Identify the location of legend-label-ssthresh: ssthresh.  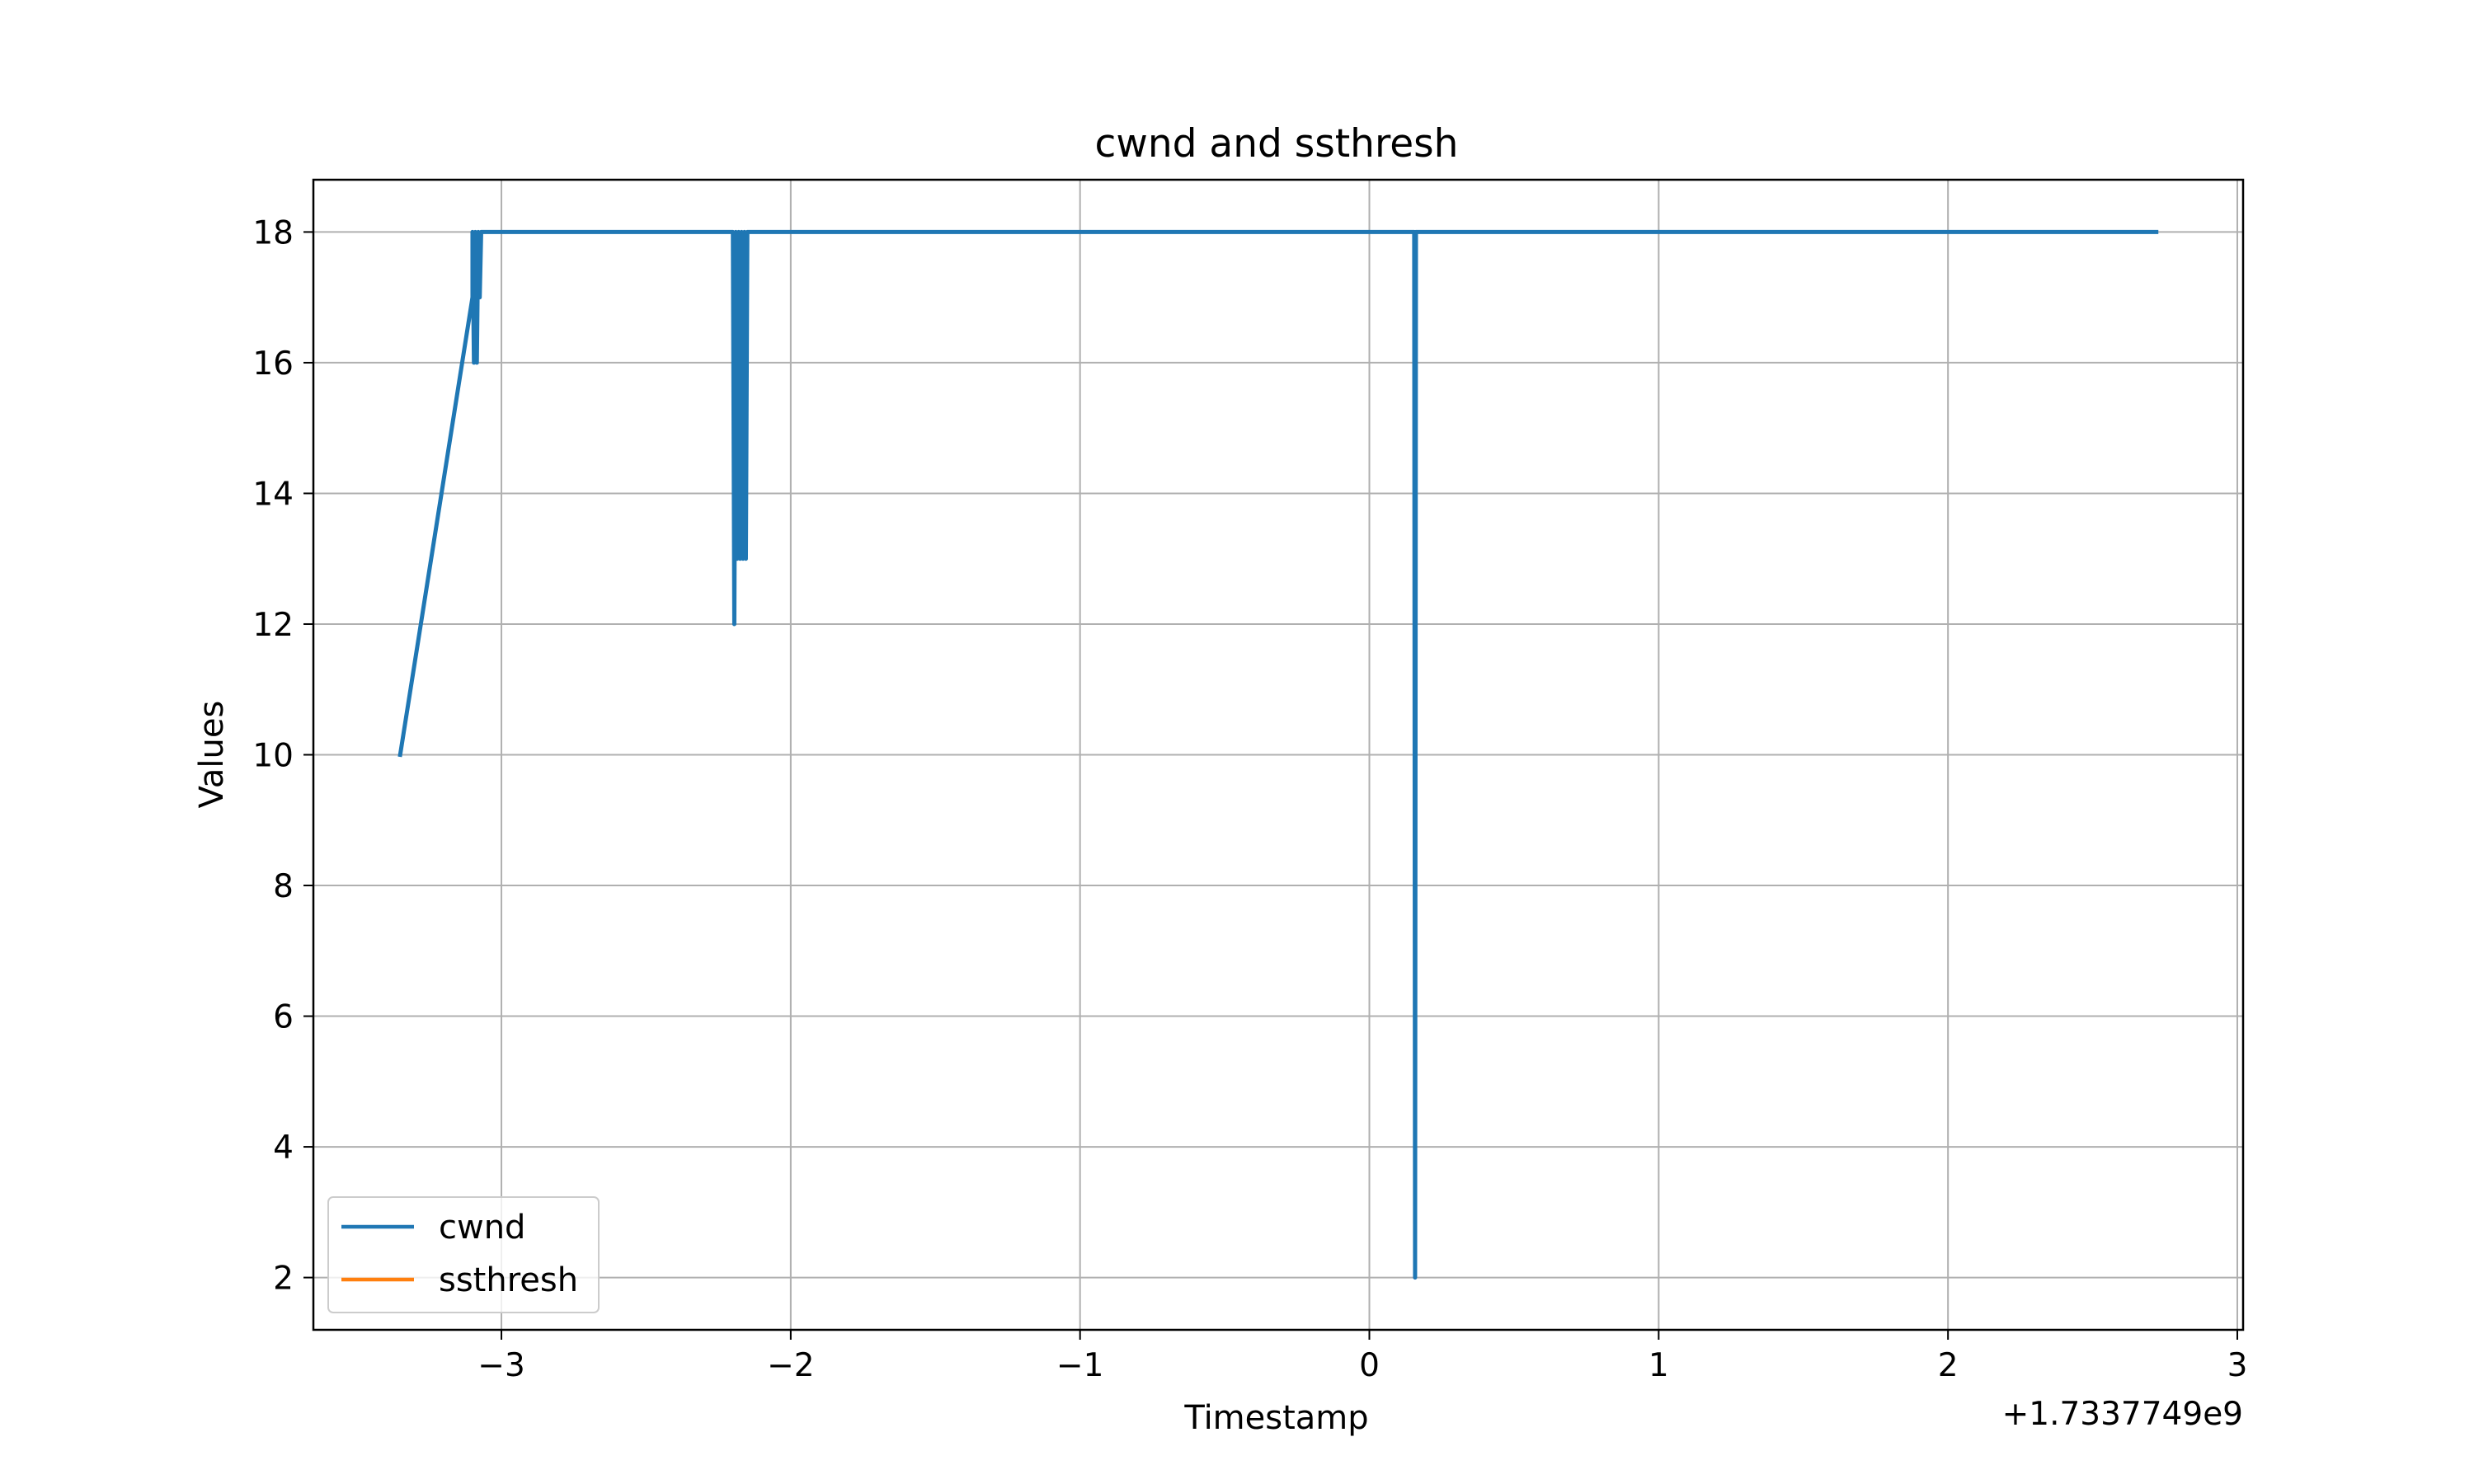
(508, 1280).